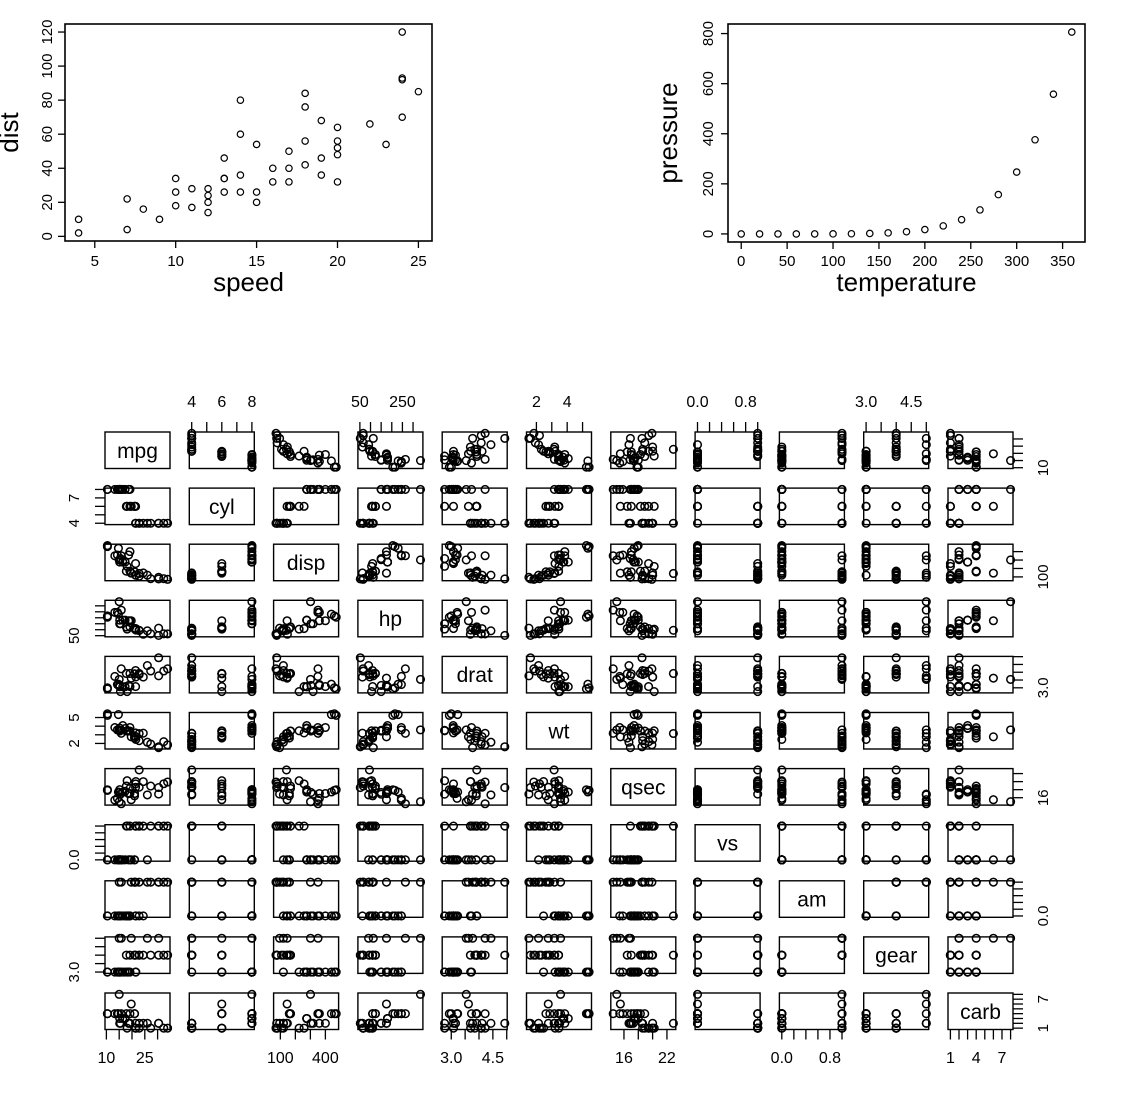  What do you see at coordinates (137, 451) in the screenshot?
I see `diagonal-variable-label: mpg` at bounding box center [137, 451].